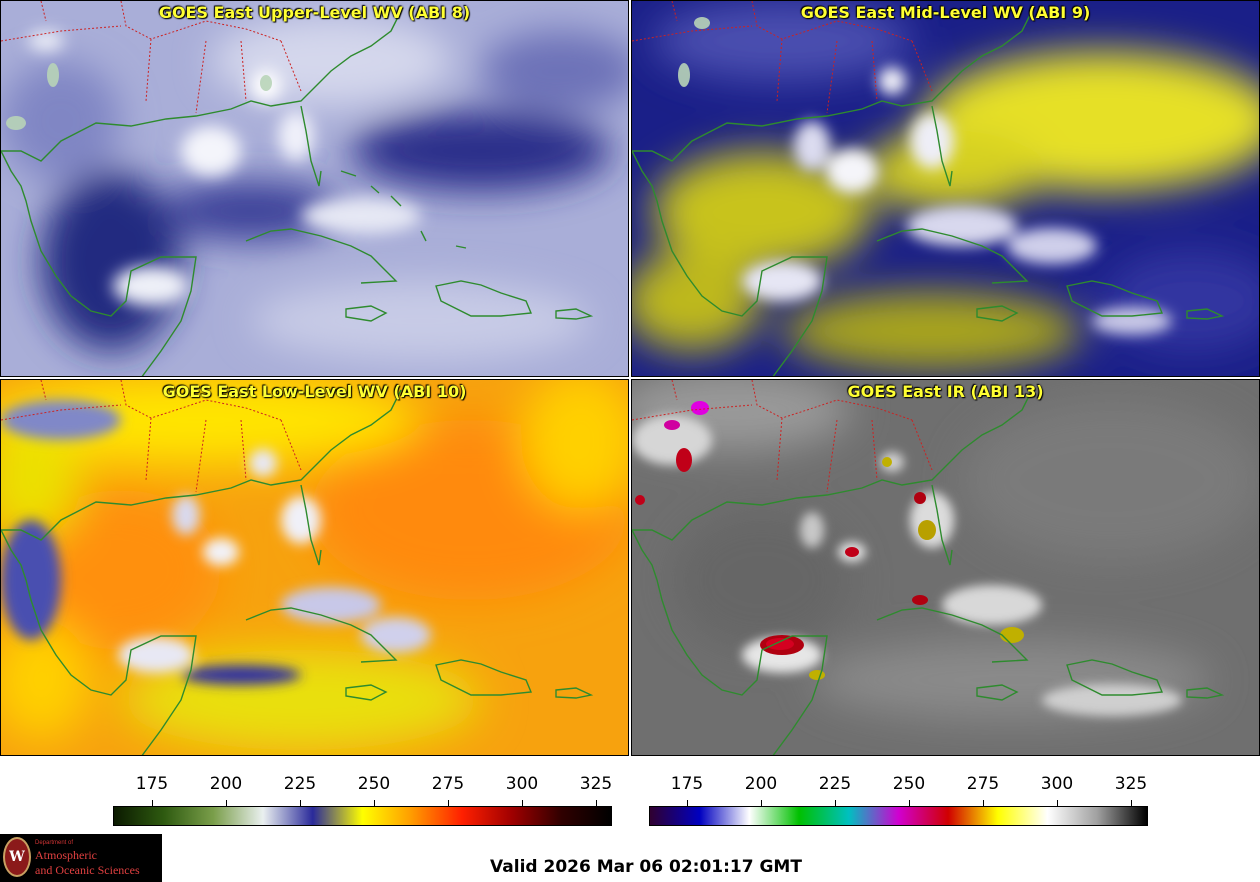 The width and height of the screenshot is (1260, 882). I want to click on ir-tick-label: 250, so click(909, 784).